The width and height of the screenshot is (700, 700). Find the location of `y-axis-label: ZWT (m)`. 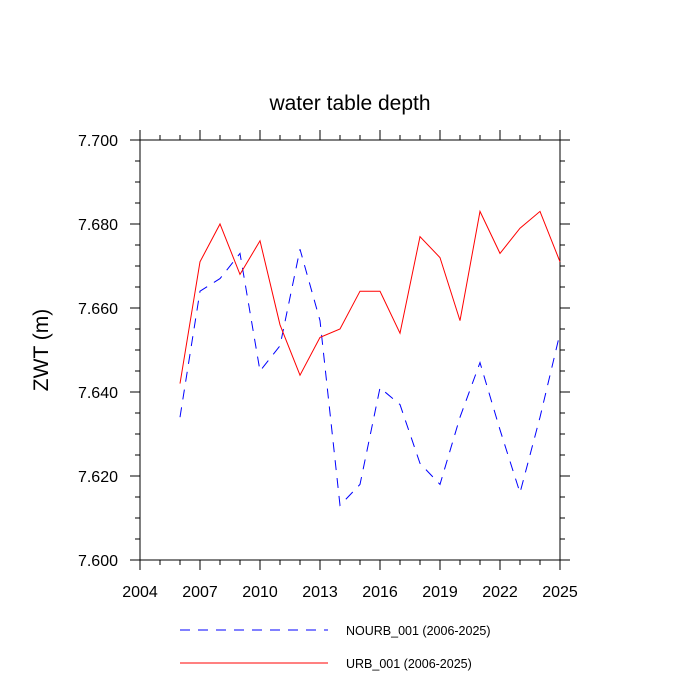

y-axis-label: ZWT (m) is located at coordinates (41, 350).